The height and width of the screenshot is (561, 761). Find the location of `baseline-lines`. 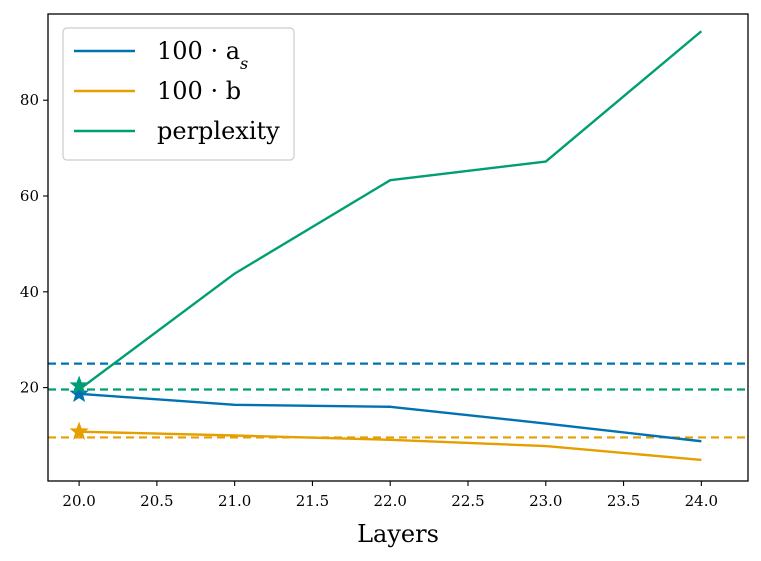

baseline-lines is located at coordinates (398, 400).